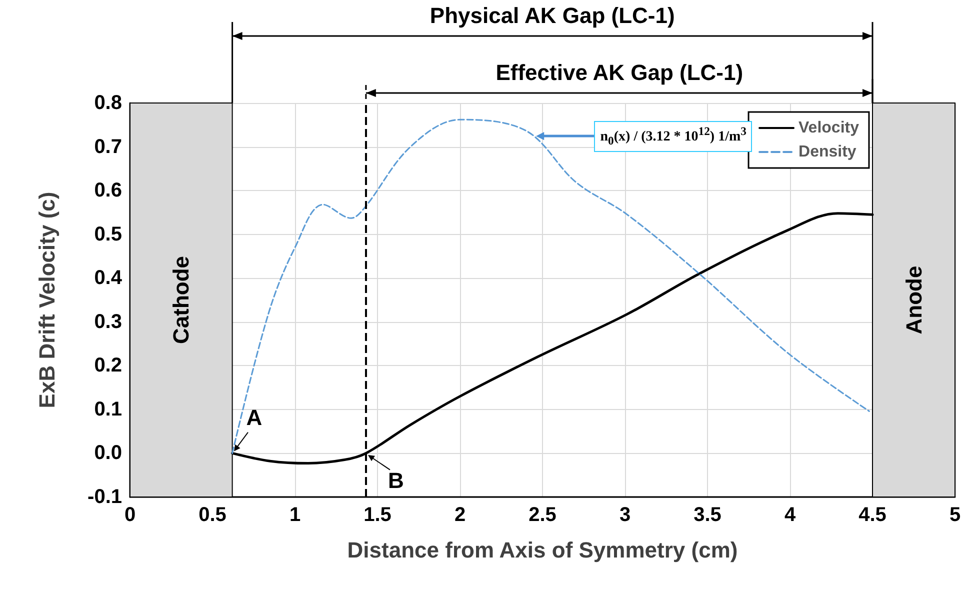 This screenshot has height=602, width=971. What do you see at coordinates (108, 103) in the screenshot?
I see `y-tick-label: 0.8` at bounding box center [108, 103].